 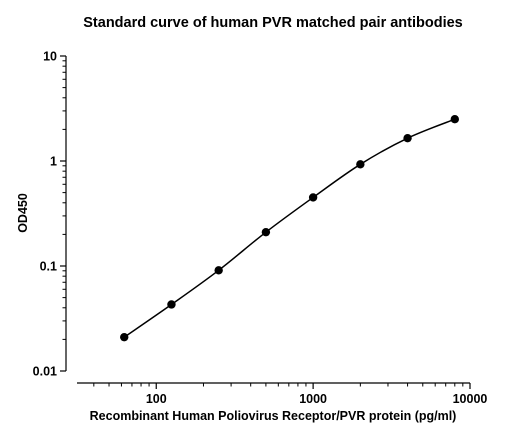 I want to click on y-tick-label: 1, so click(x=53, y=162).